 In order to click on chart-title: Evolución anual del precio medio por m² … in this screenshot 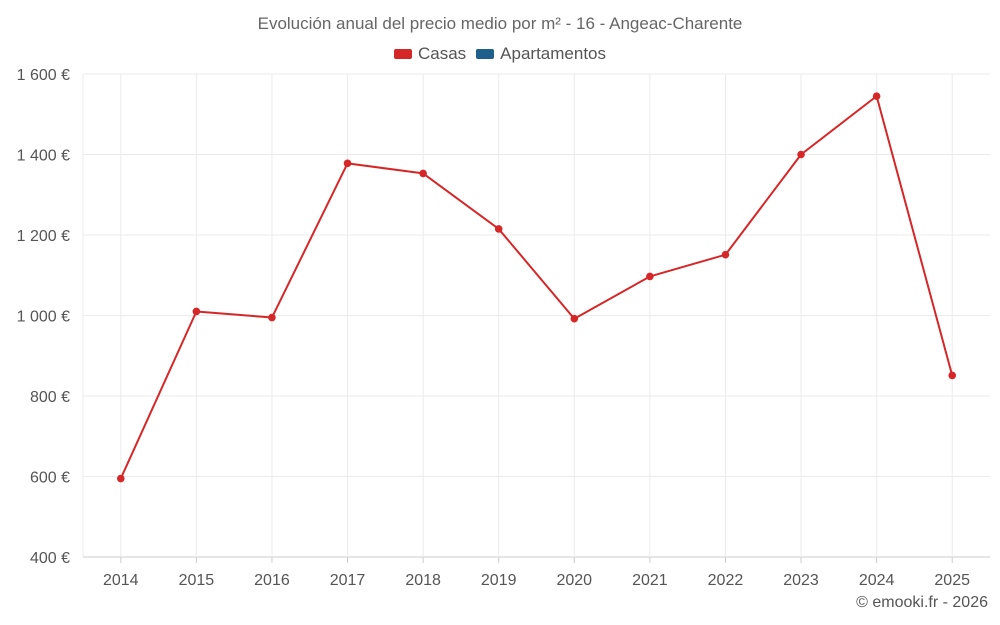, I will do `click(500, 23)`.